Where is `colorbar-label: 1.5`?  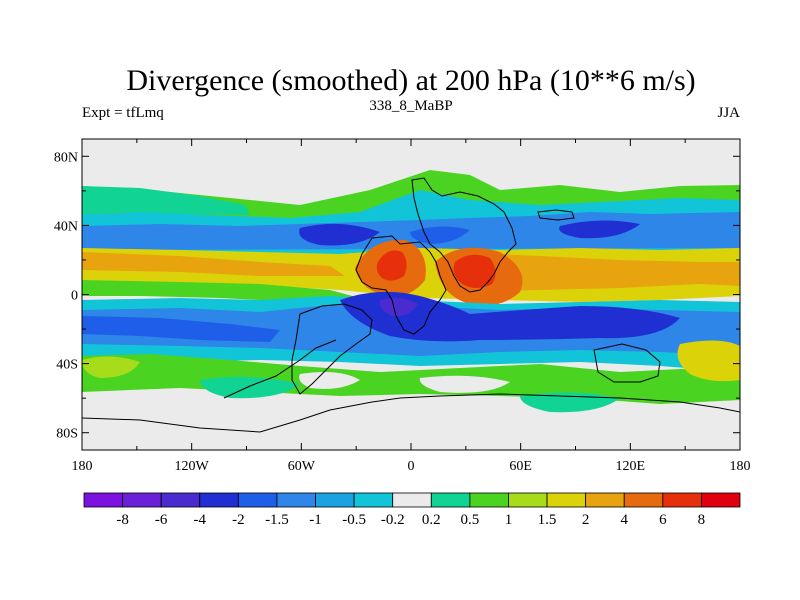 colorbar-label: 1.5 is located at coordinates (547, 520).